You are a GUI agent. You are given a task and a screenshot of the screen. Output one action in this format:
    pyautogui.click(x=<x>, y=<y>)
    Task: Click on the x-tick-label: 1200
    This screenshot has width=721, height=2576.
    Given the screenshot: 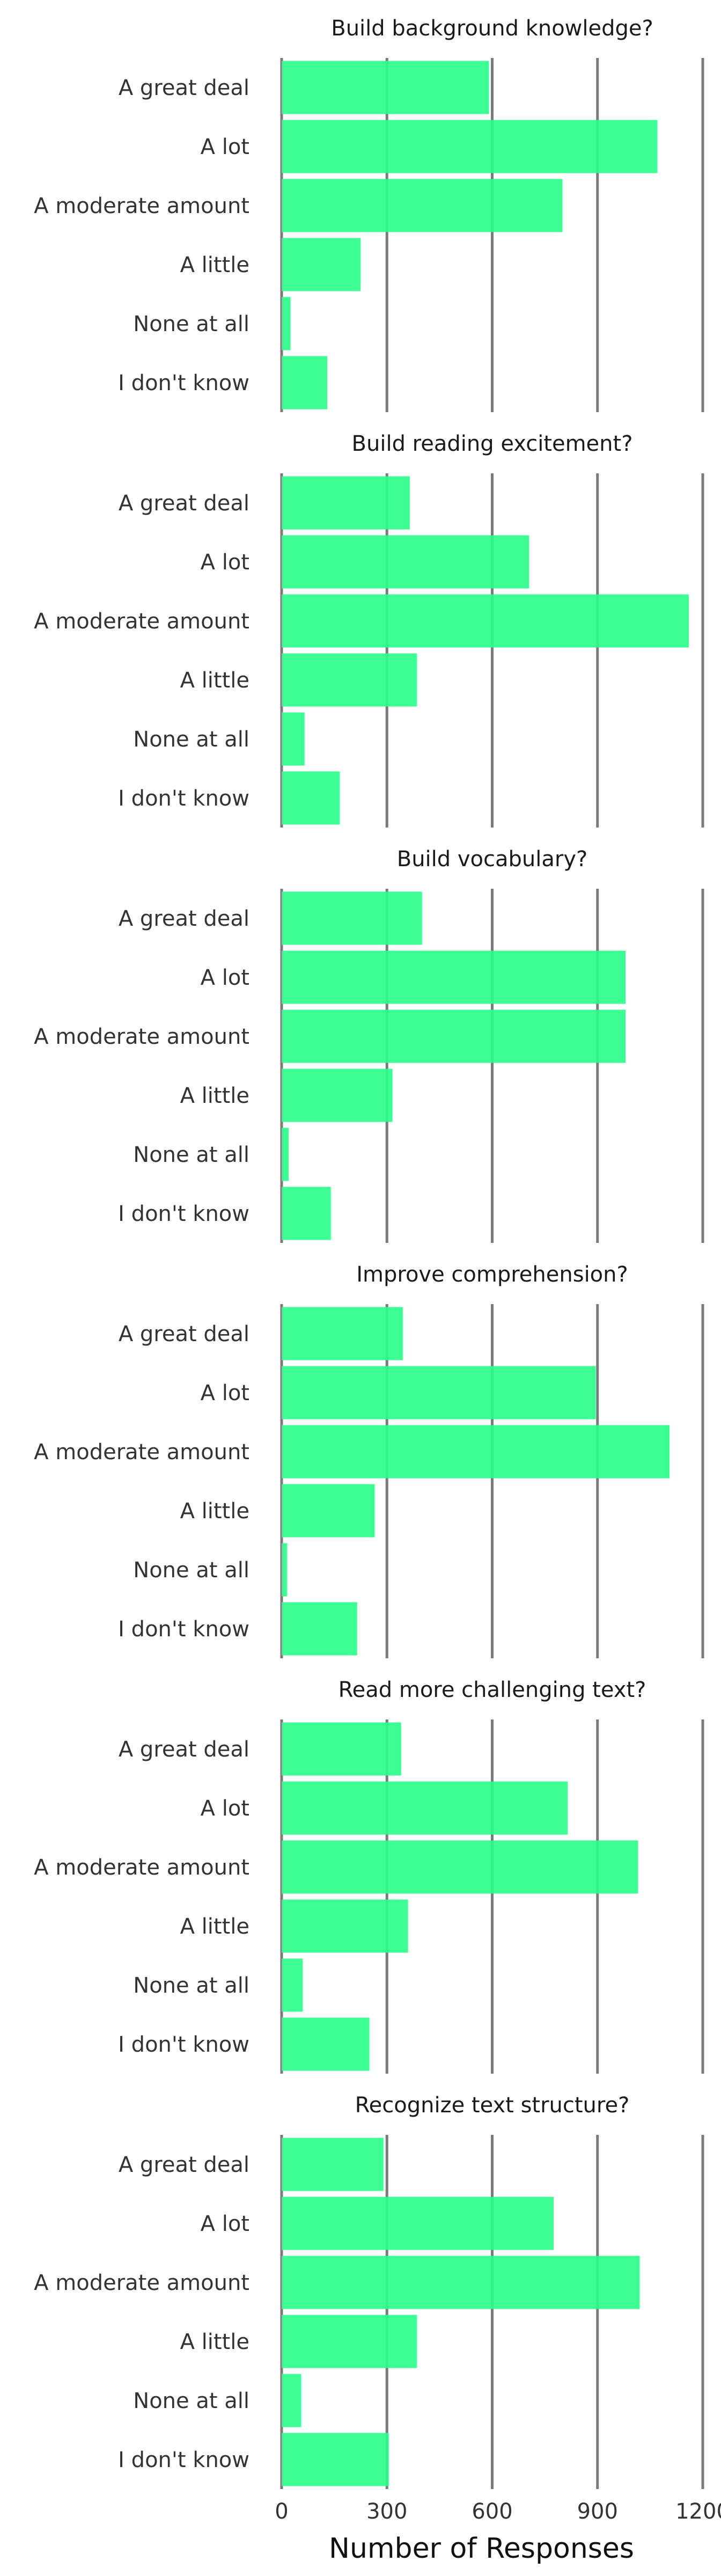 What is the action you would take?
    pyautogui.click(x=698, y=2511)
    